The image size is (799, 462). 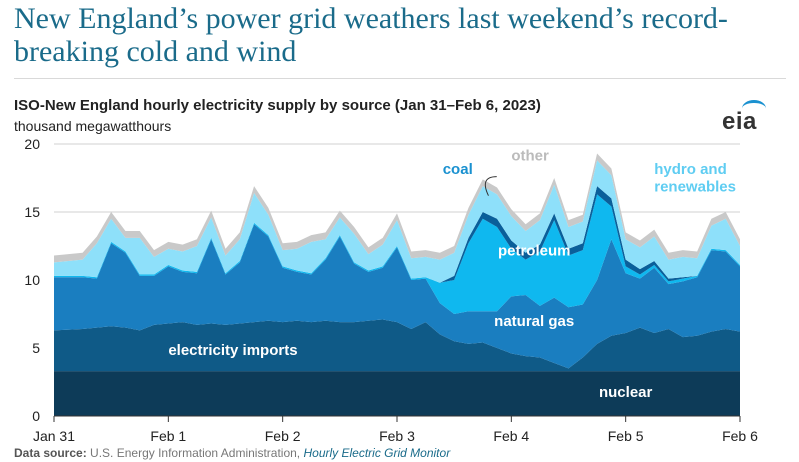 What do you see at coordinates (397, 436) in the screenshot?
I see `x-tick-label: Feb 3` at bounding box center [397, 436].